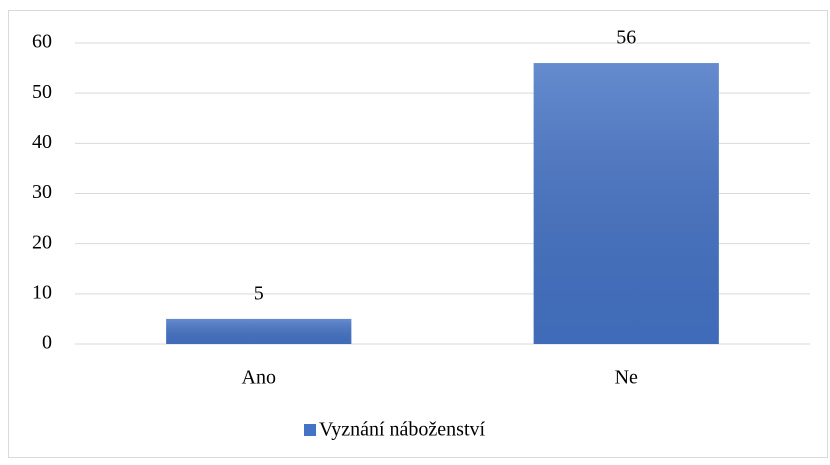 This screenshot has height=465, width=830. Describe the element at coordinates (42, 92) in the screenshot. I see `y-tick-label: 50` at that location.